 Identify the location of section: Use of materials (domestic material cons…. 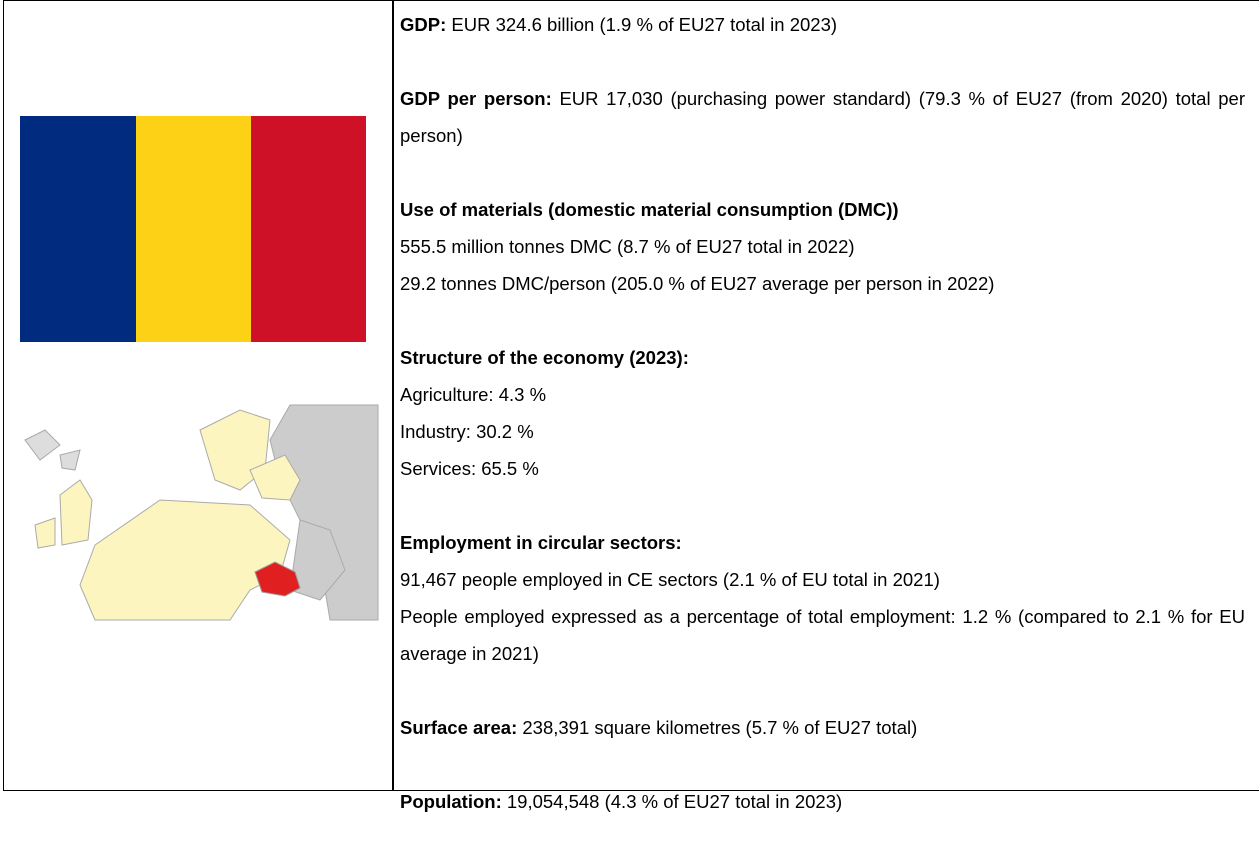
(822, 246).